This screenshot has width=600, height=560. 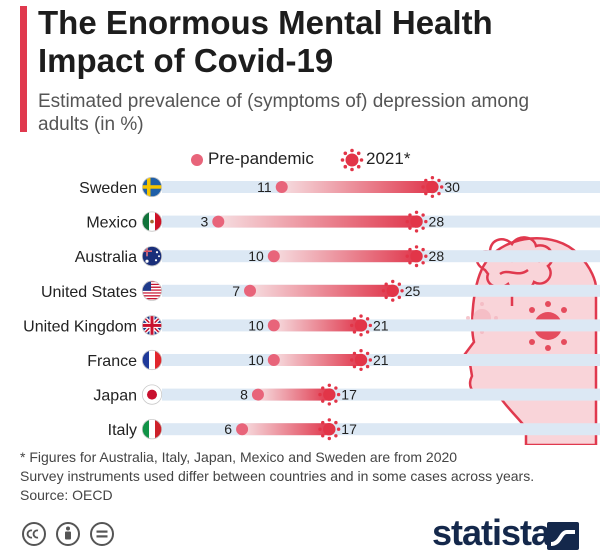 What do you see at coordinates (152, 187) in the screenshot?
I see `sweden-flag-icon` at bounding box center [152, 187].